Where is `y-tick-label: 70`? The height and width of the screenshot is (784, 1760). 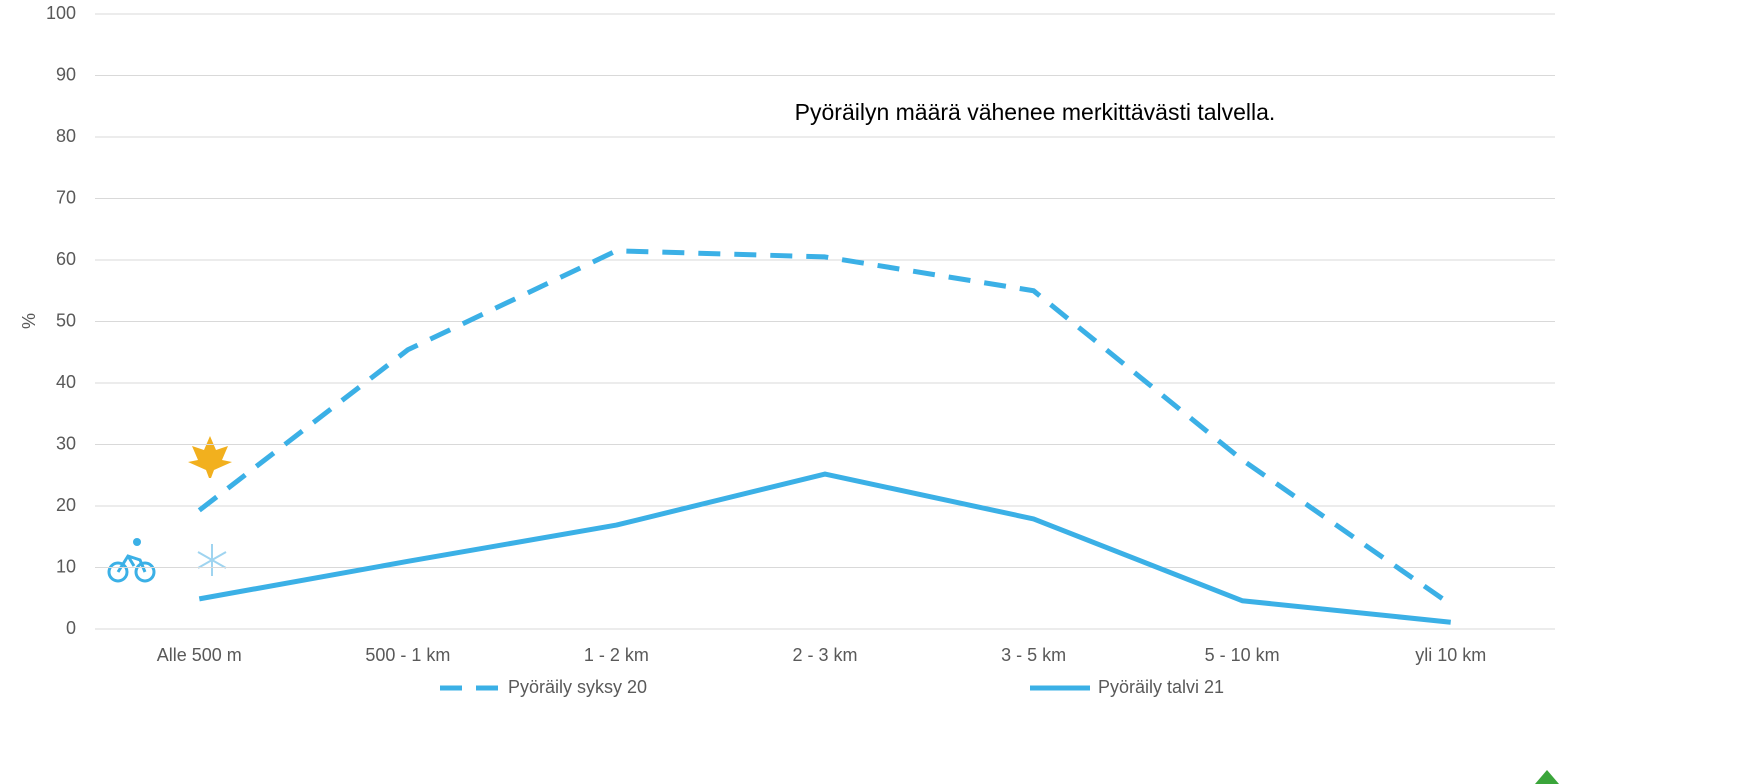 y-tick-label: 70 is located at coordinates (66, 197).